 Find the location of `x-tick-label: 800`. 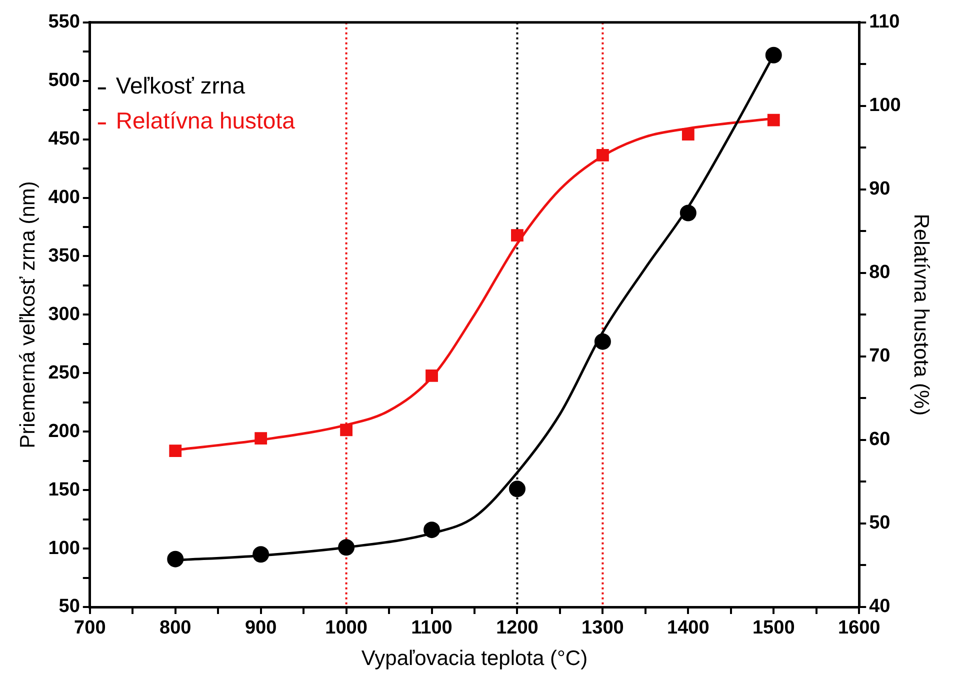

x-tick-label: 800 is located at coordinates (176, 628).